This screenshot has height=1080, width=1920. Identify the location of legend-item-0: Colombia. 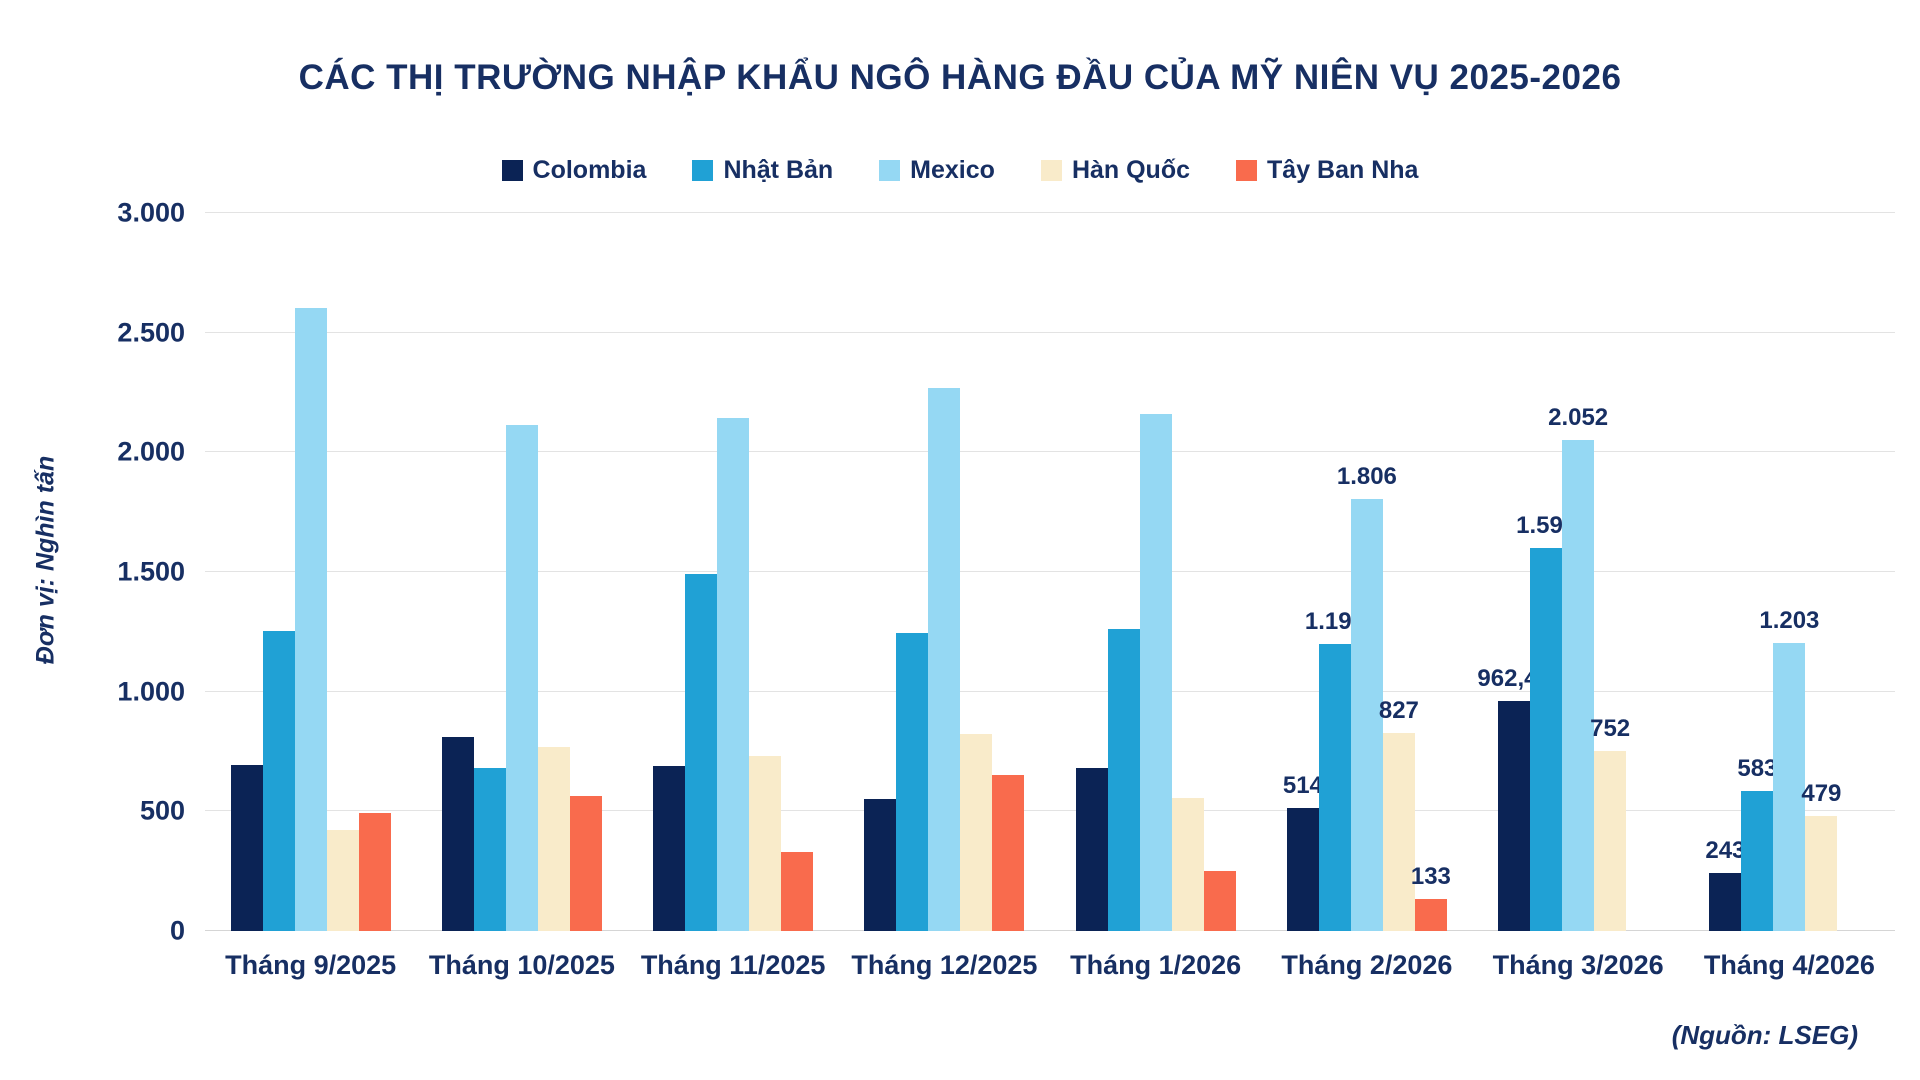
(574, 170).